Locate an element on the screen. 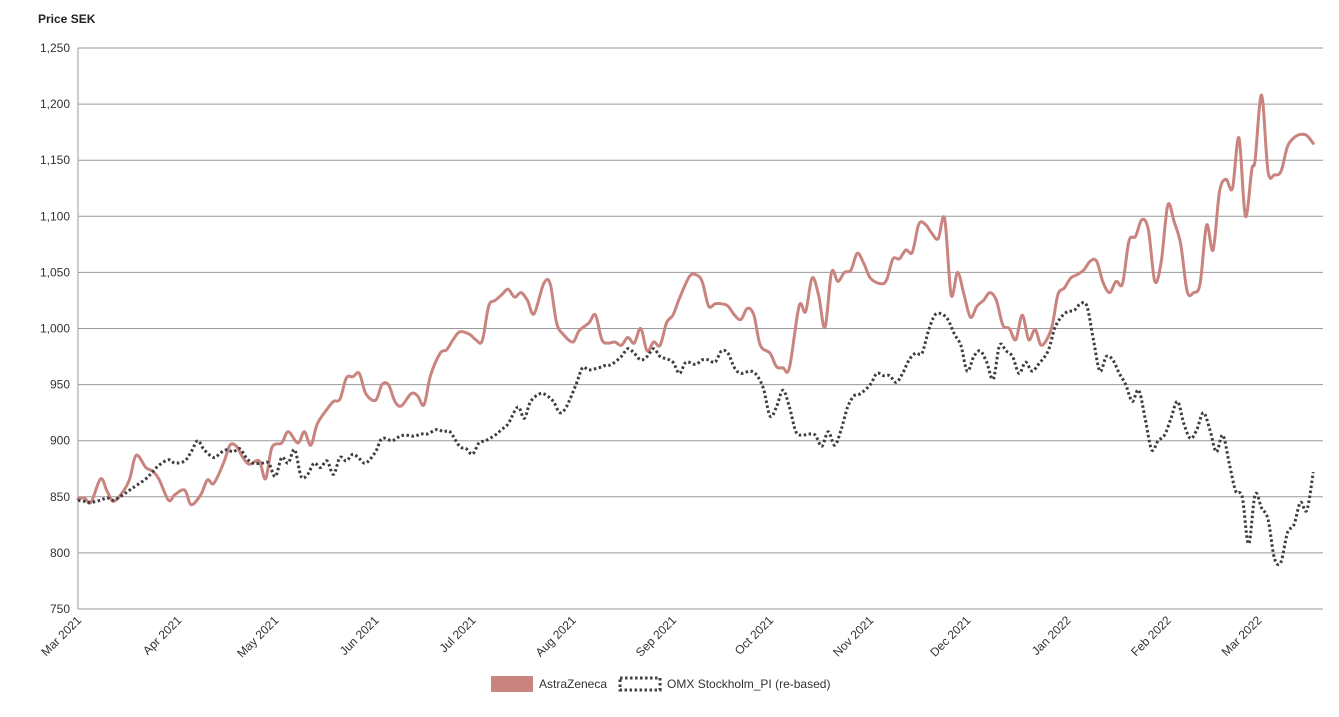 This screenshot has height=717, width=1339. x-tick-label: Dec 2021 is located at coordinates (950, 636).